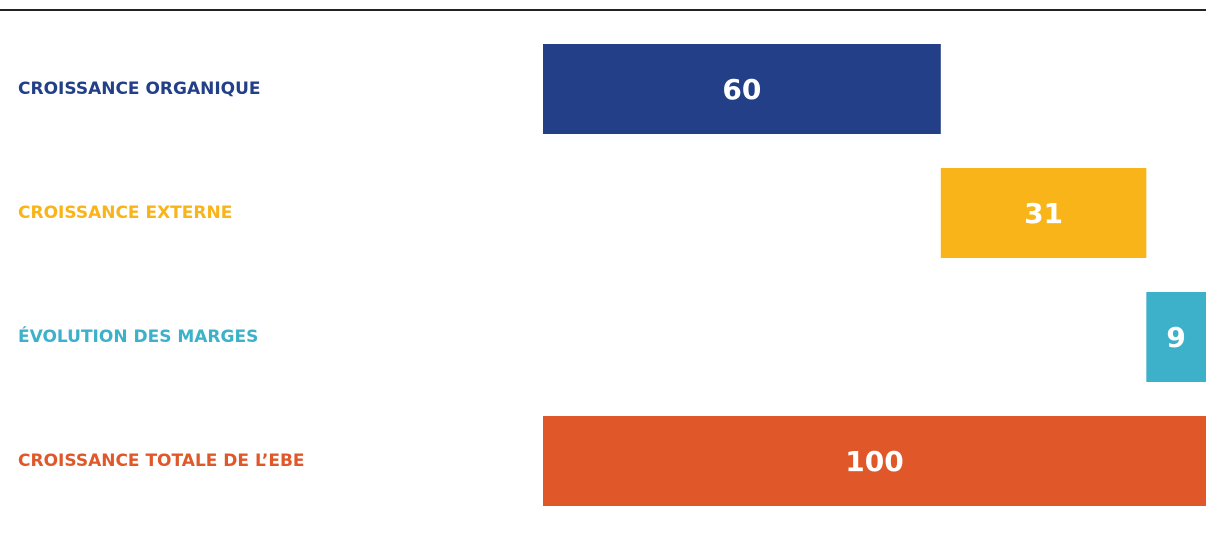 The width and height of the screenshot is (1206, 535). I want to click on value-label: 31, so click(1043, 213).